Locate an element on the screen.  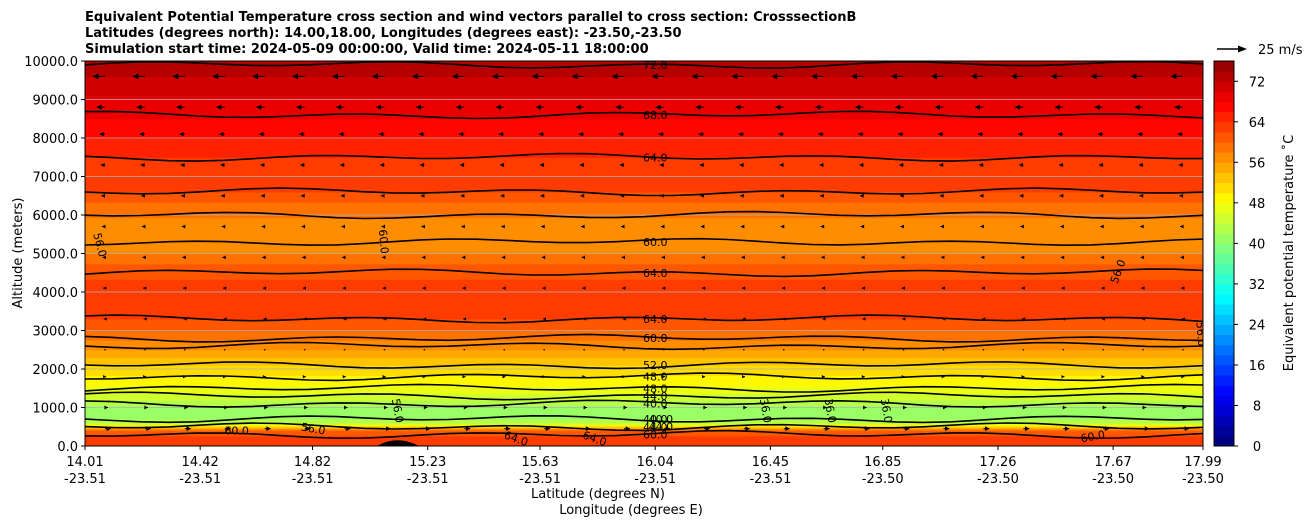
x-tick-label-lat: 17.67 is located at coordinates (1113, 462).